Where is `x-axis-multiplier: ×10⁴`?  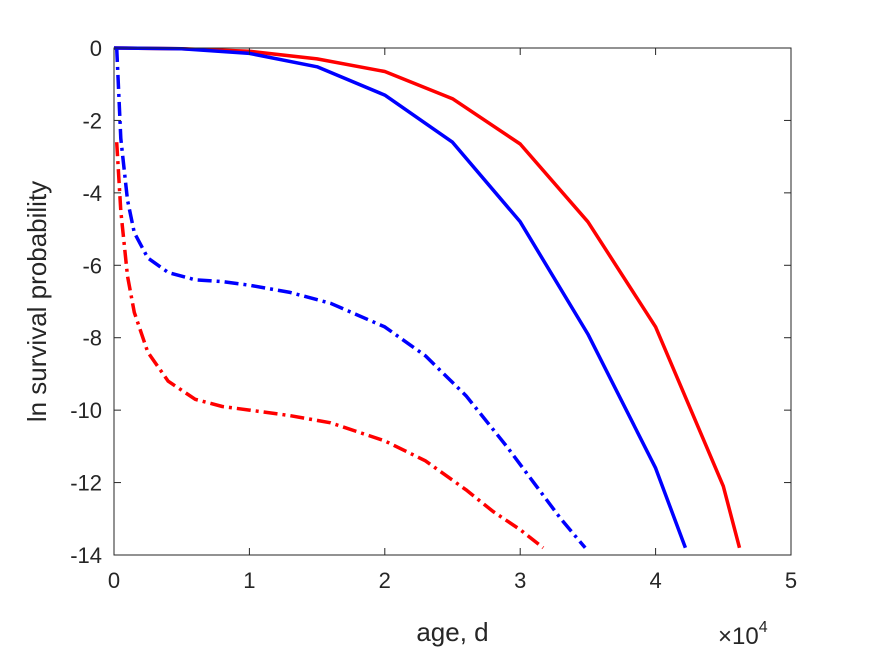 x-axis-multiplier: ×10⁴ is located at coordinates (743, 634).